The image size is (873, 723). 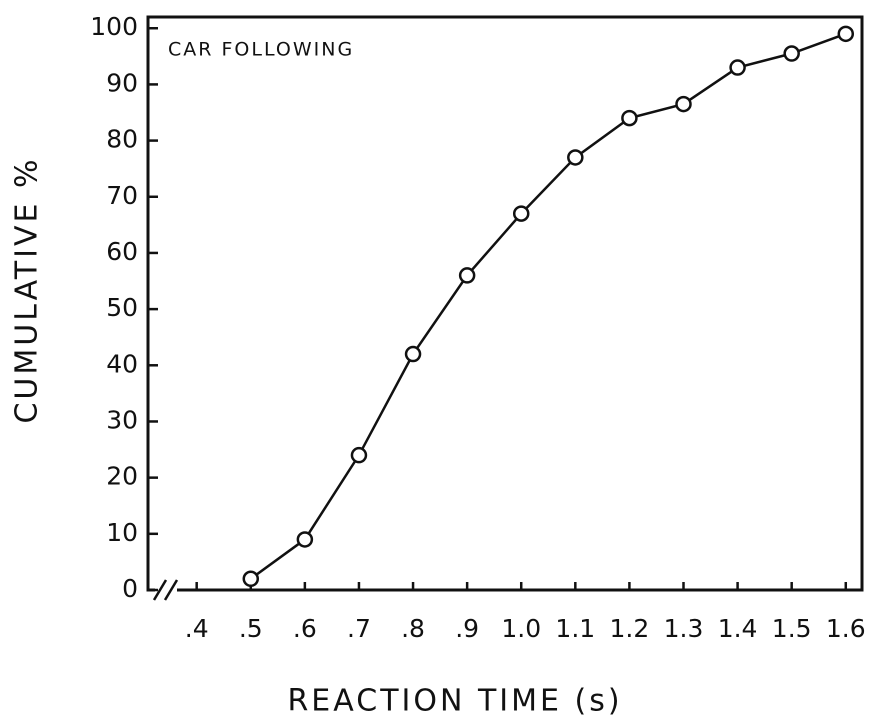 What do you see at coordinates (197, 628) in the screenshot?
I see `x-tick-label: .4` at bounding box center [197, 628].